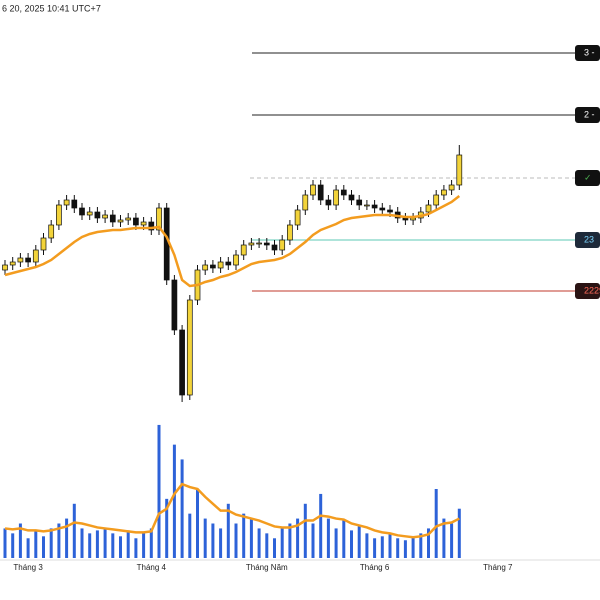 This screenshot has height=600, width=600. I want to click on price-ma, so click(232, 241).